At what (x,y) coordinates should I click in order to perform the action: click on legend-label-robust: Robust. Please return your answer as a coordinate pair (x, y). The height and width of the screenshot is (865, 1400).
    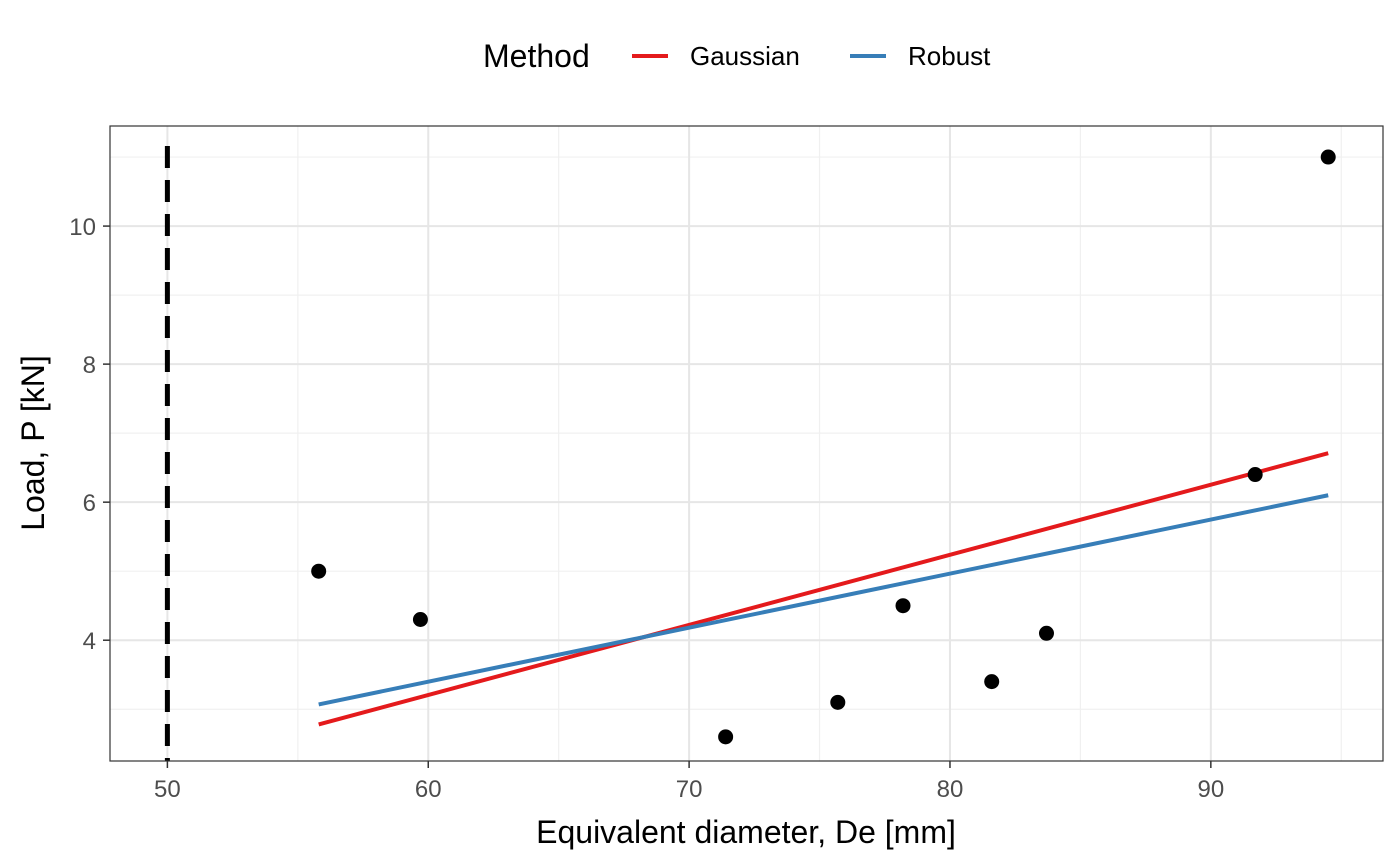
    Looking at the image, I should click on (949, 56).